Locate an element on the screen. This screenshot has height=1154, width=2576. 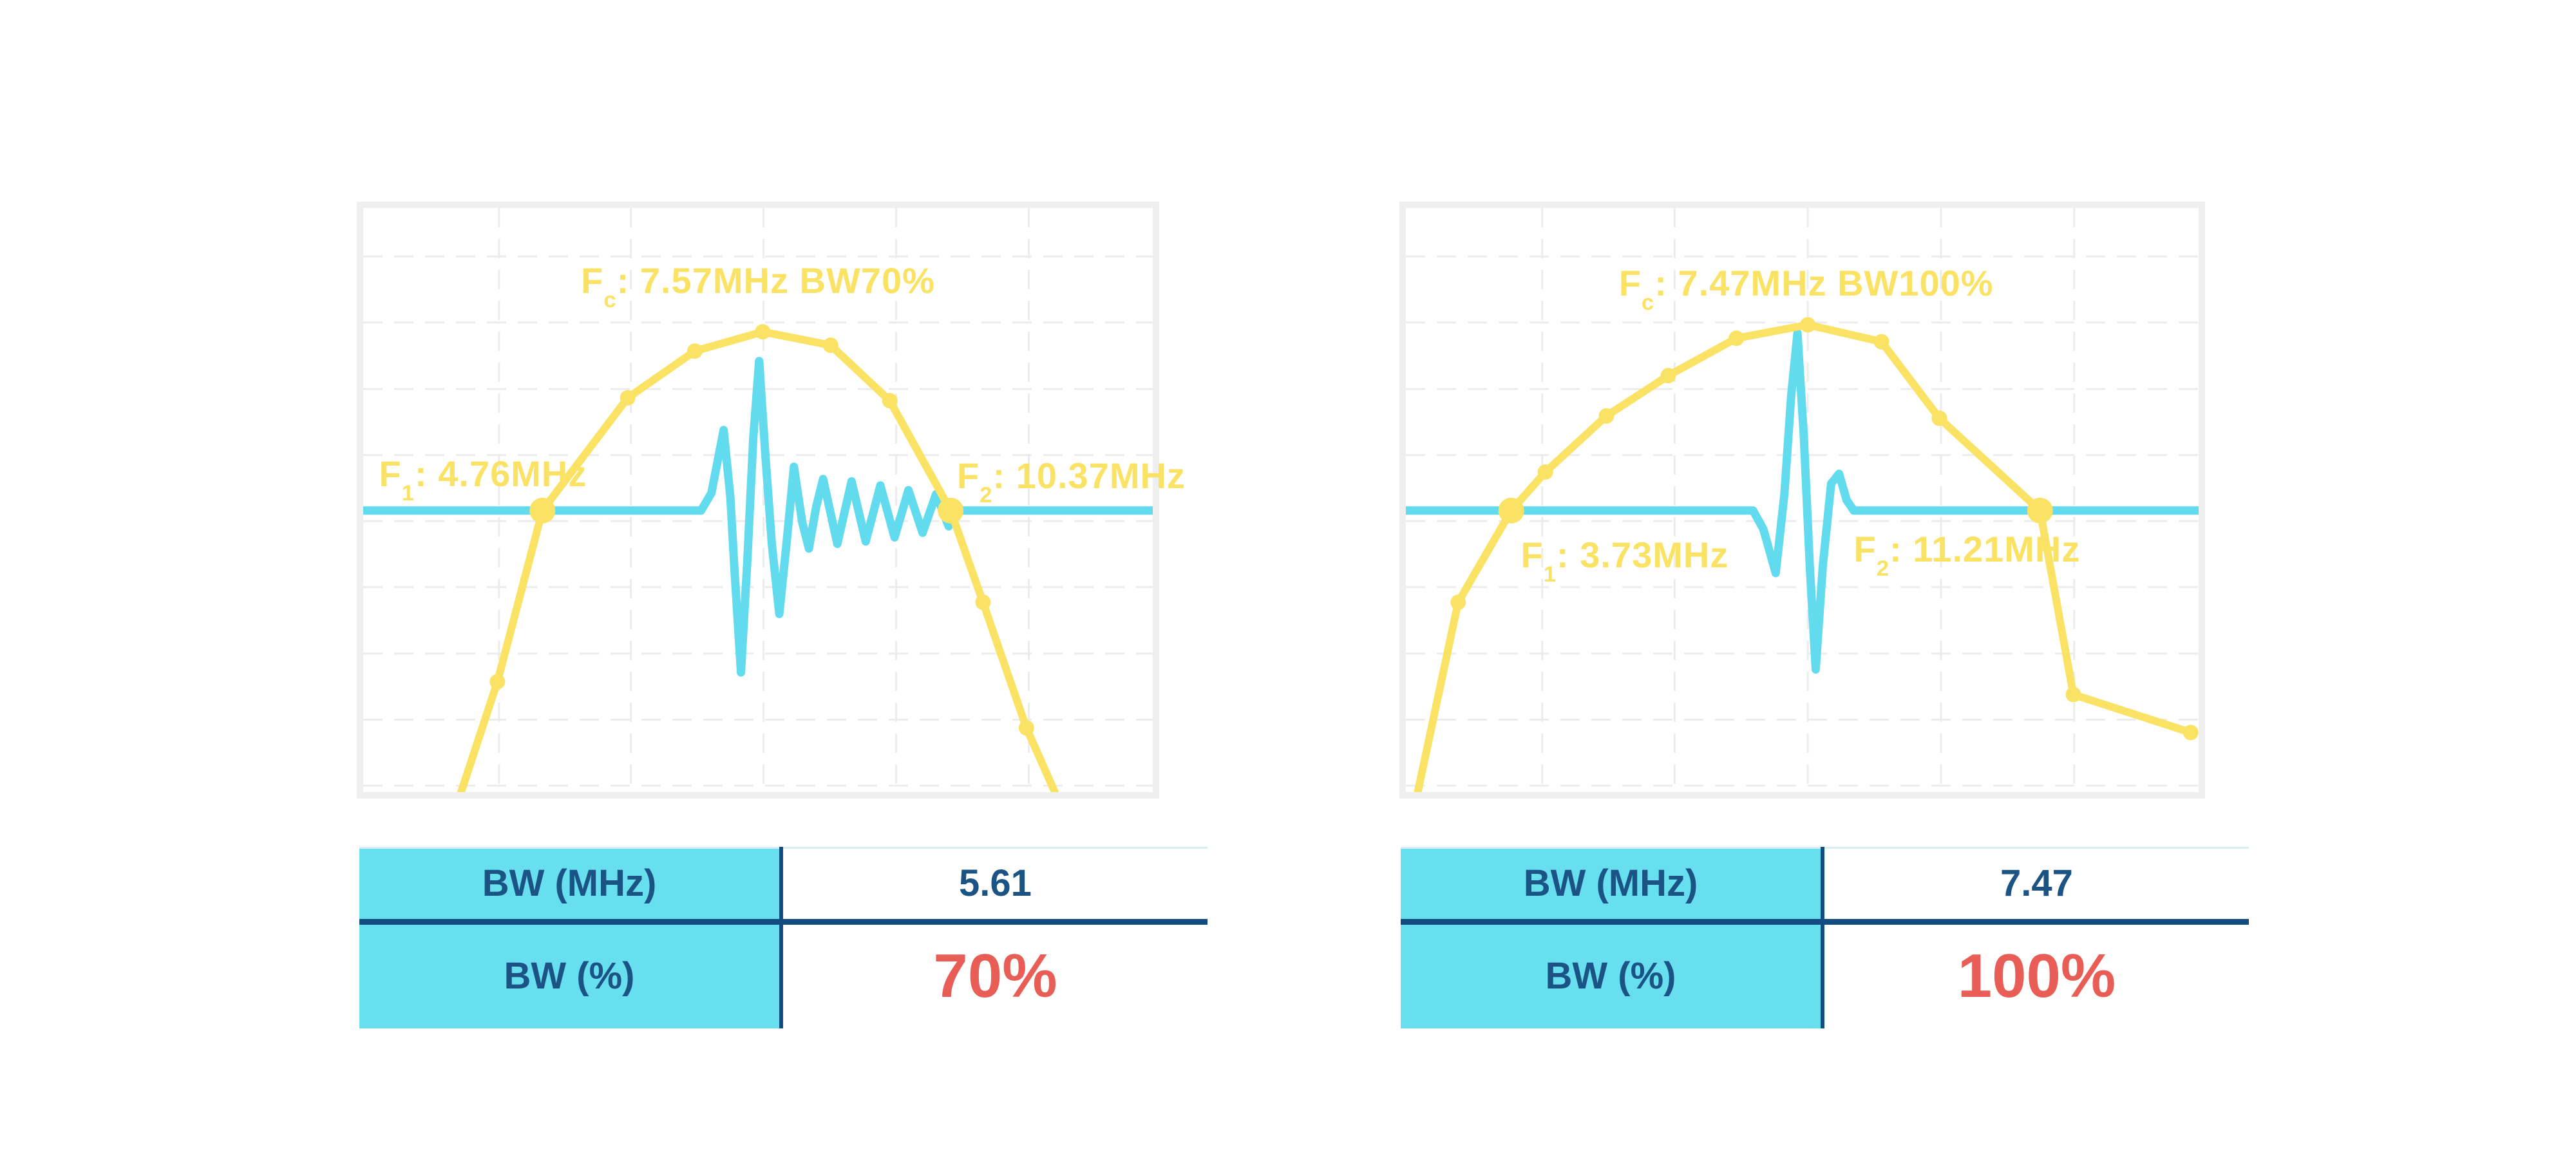
bw-table-right-top-rule is located at coordinates (1825, 848).